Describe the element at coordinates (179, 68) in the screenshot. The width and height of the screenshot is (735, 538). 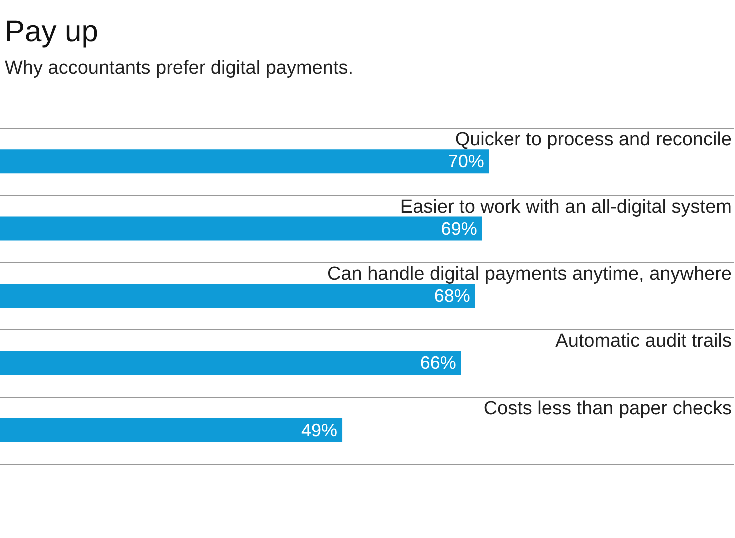
I see `chart-subtitle: Why accountants prefer digital payments.` at that location.